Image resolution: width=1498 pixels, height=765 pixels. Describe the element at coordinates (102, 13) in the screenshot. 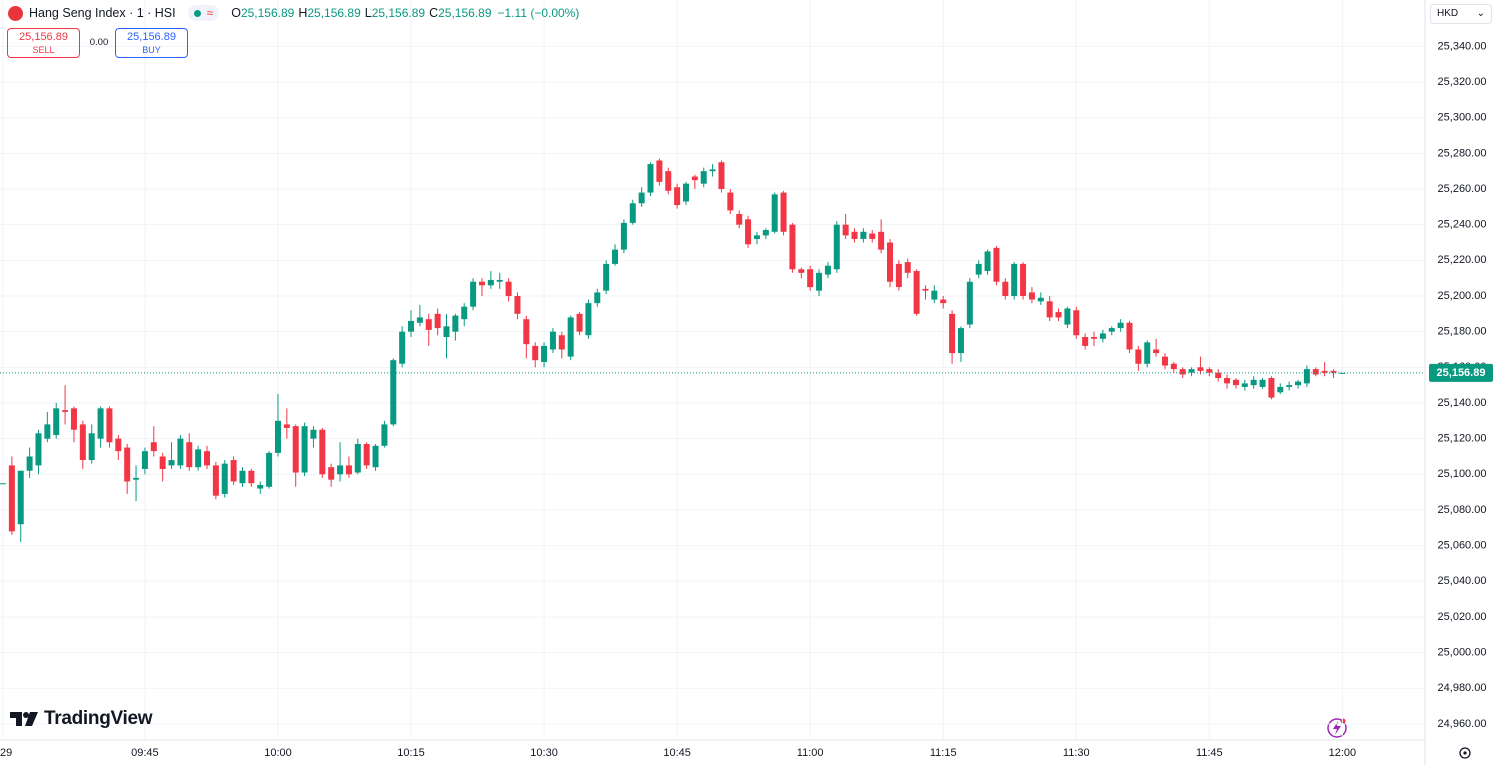

I see `symbol-title: Hang Seng Index · 1 · HSI` at that location.